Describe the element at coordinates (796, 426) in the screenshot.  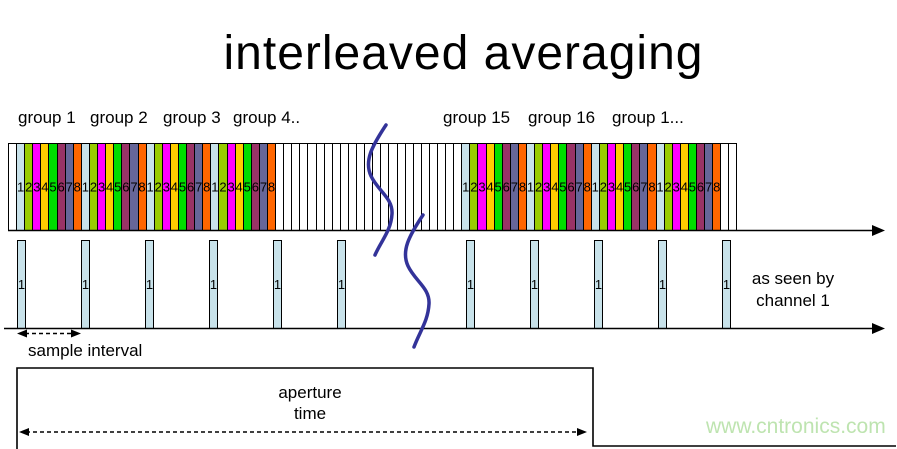
I see `watermark: www.cntronics.com` at that location.